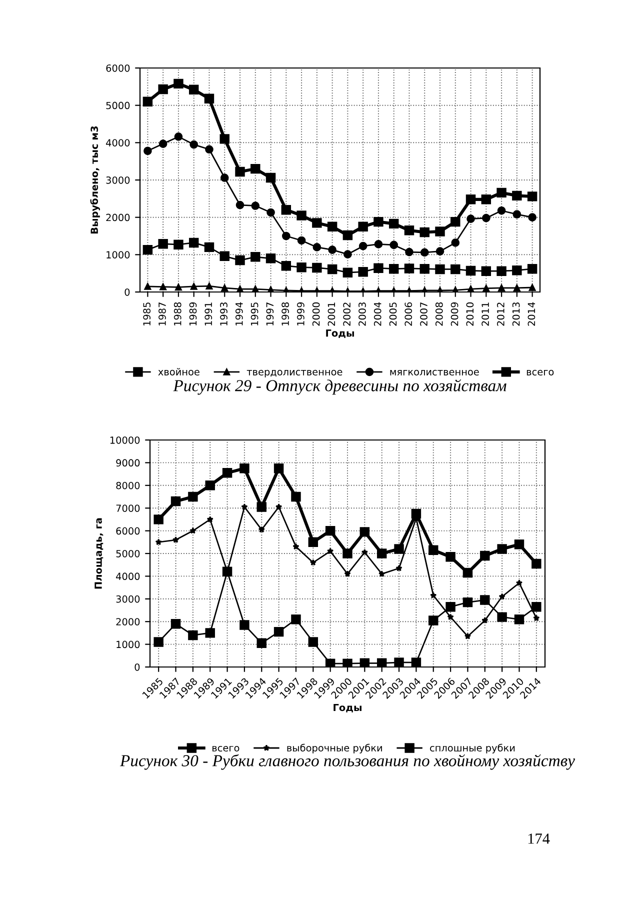  Describe the element at coordinates (254, 314) in the screenshot. I see `x-tick-label: 1995` at that location.